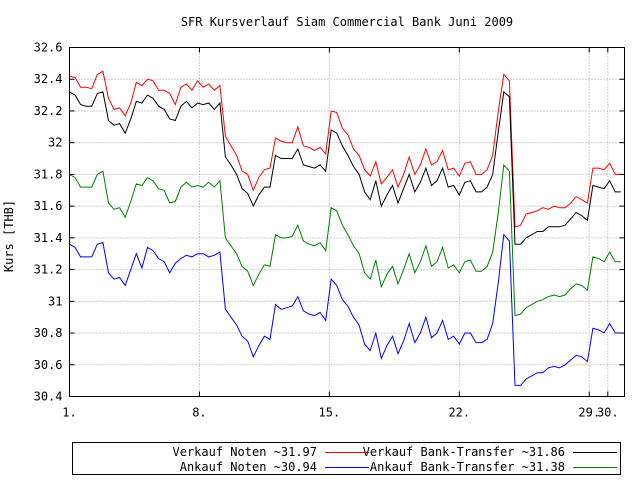 The width and height of the screenshot is (640, 480). Describe the element at coordinates (48, 365) in the screenshot. I see `y-tick-label: 30.6` at that location.